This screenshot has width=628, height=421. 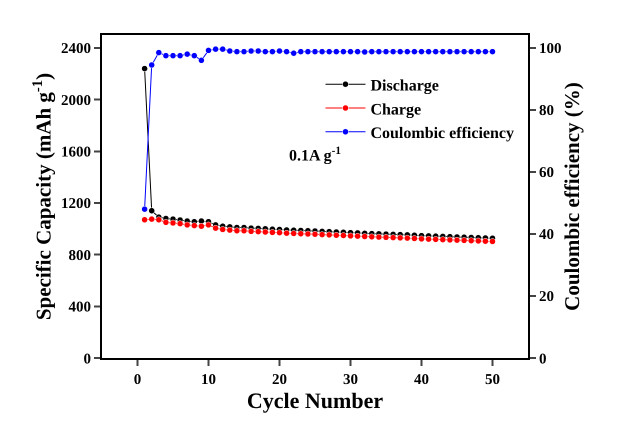 What do you see at coordinates (396, 109) in the screenshot?
I see `legend-label: Charge` at bounding box center [396, 109].